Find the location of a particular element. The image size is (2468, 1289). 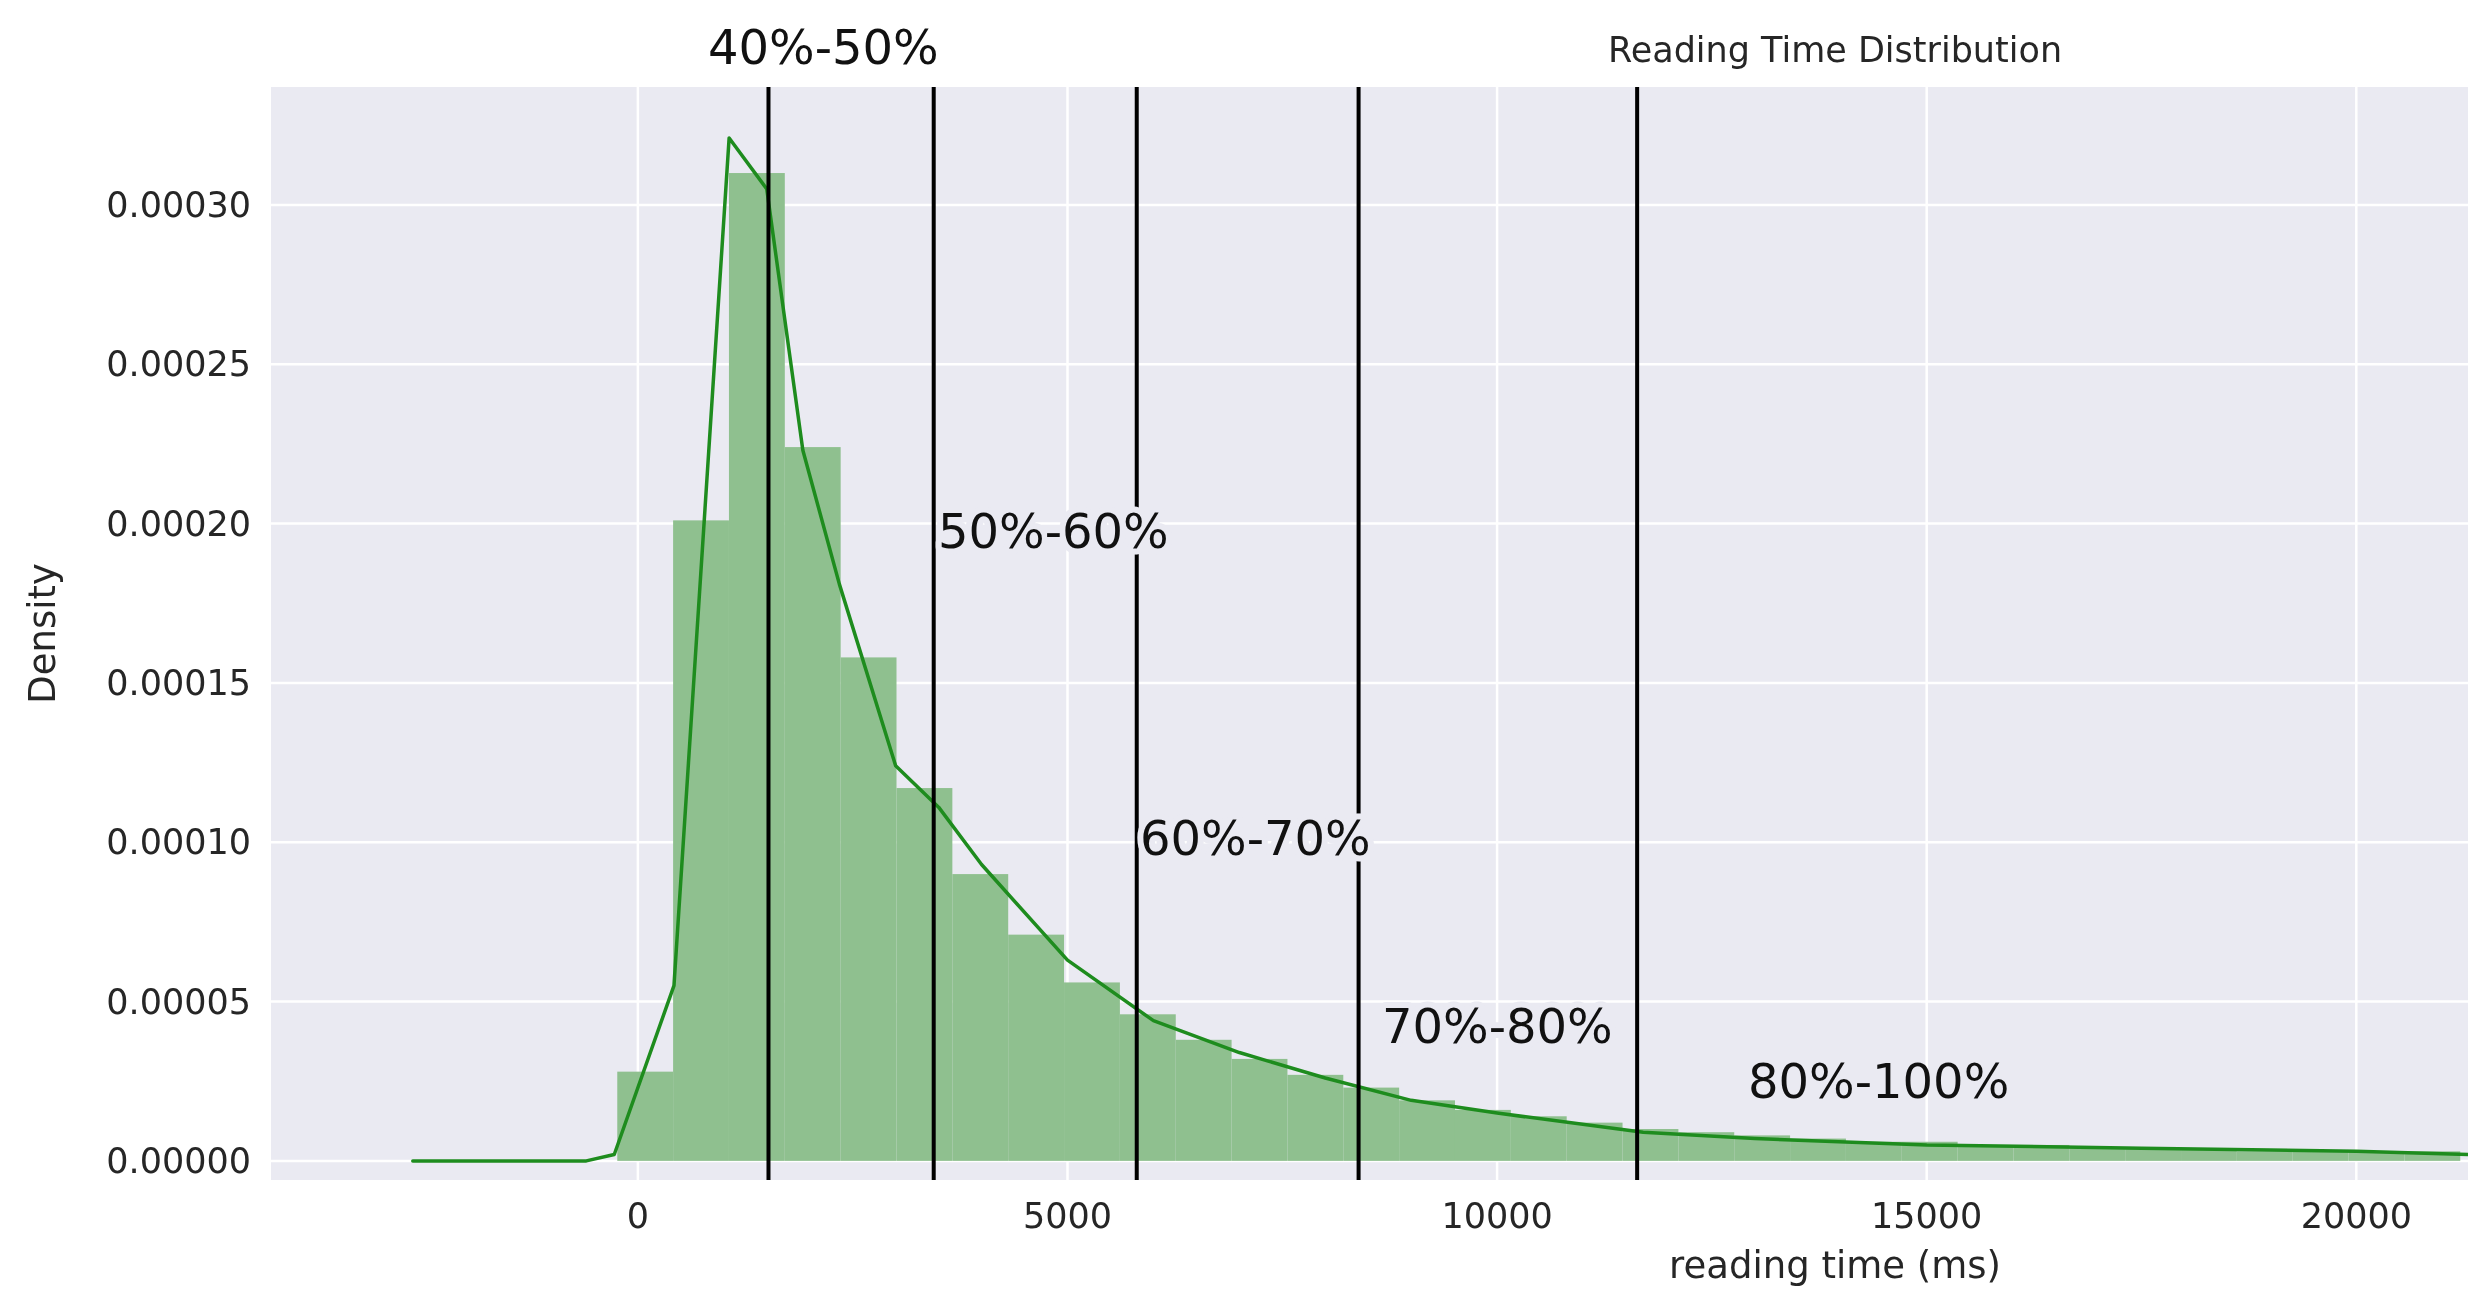

y-tick-label: 0.00025 is located at coordinates (178, 364).